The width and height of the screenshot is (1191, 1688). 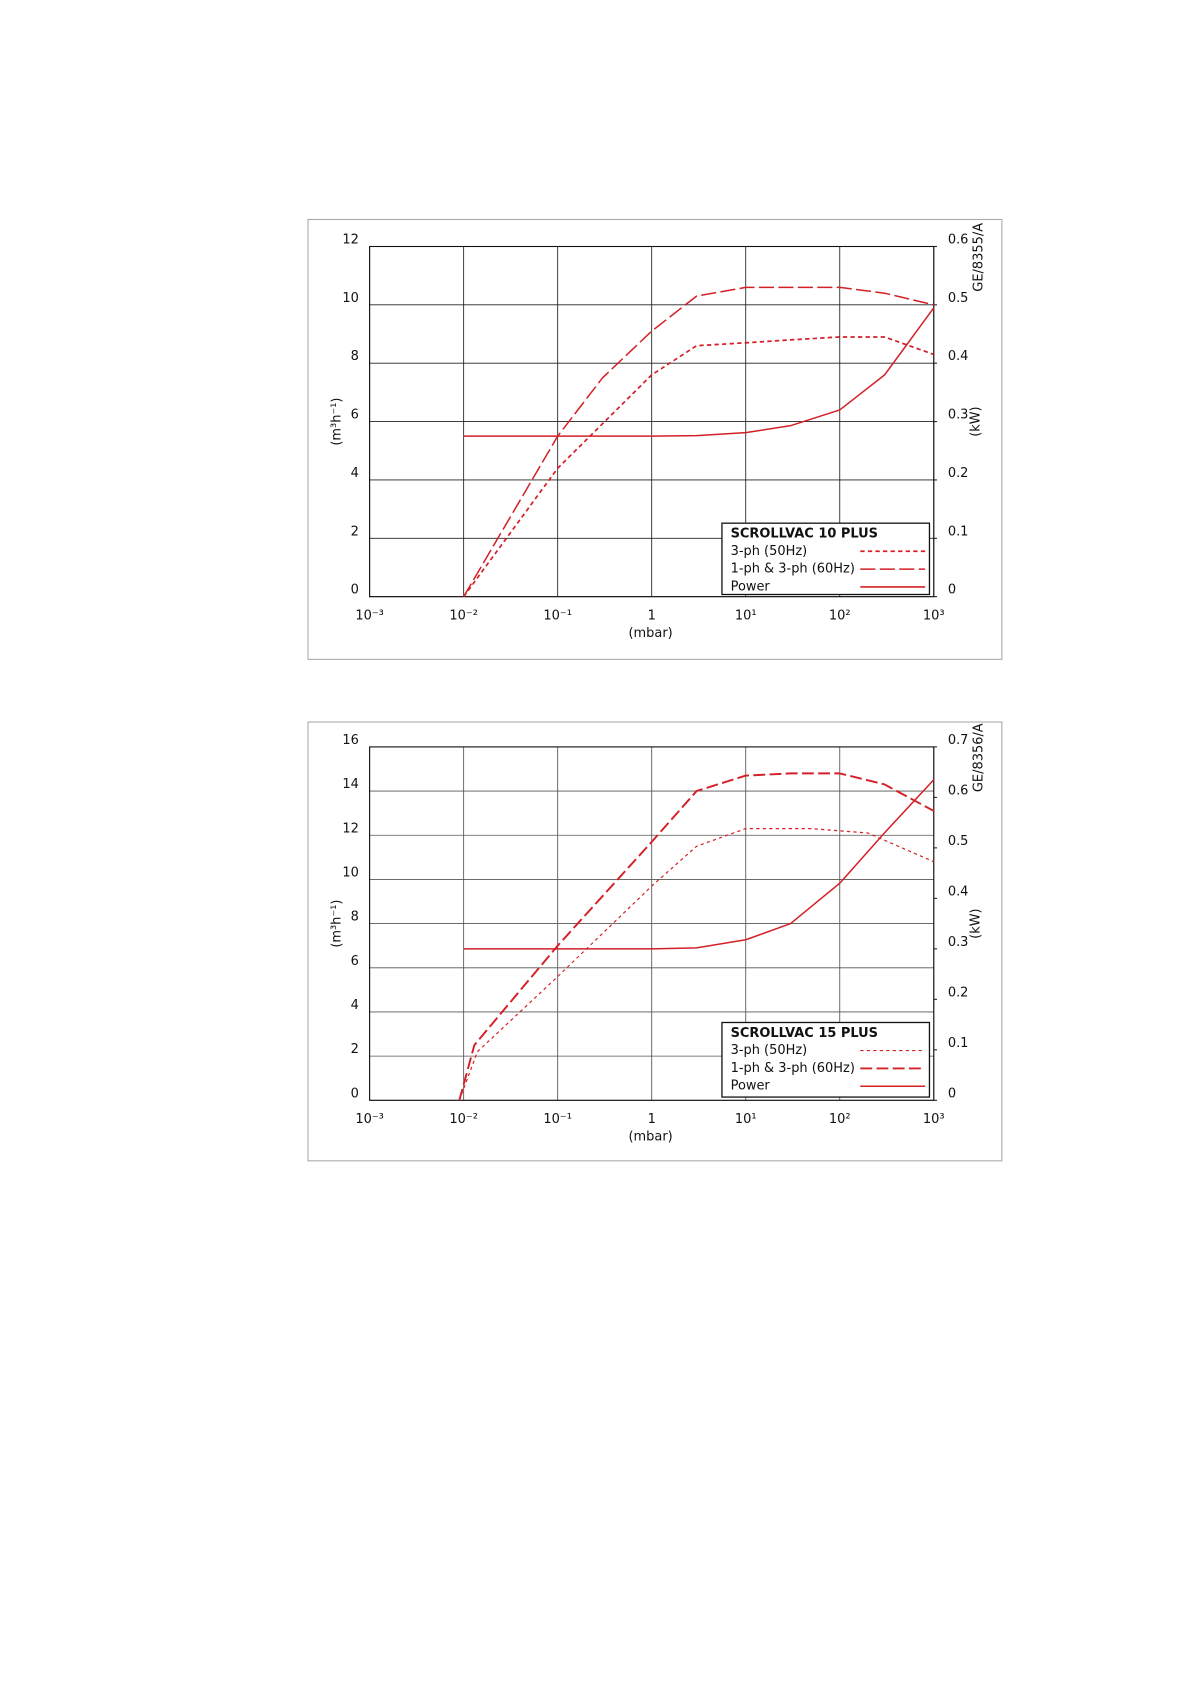 I want to click on legend-title: SCROLLVAC 10 PLUS, so click(x=804, y=533).